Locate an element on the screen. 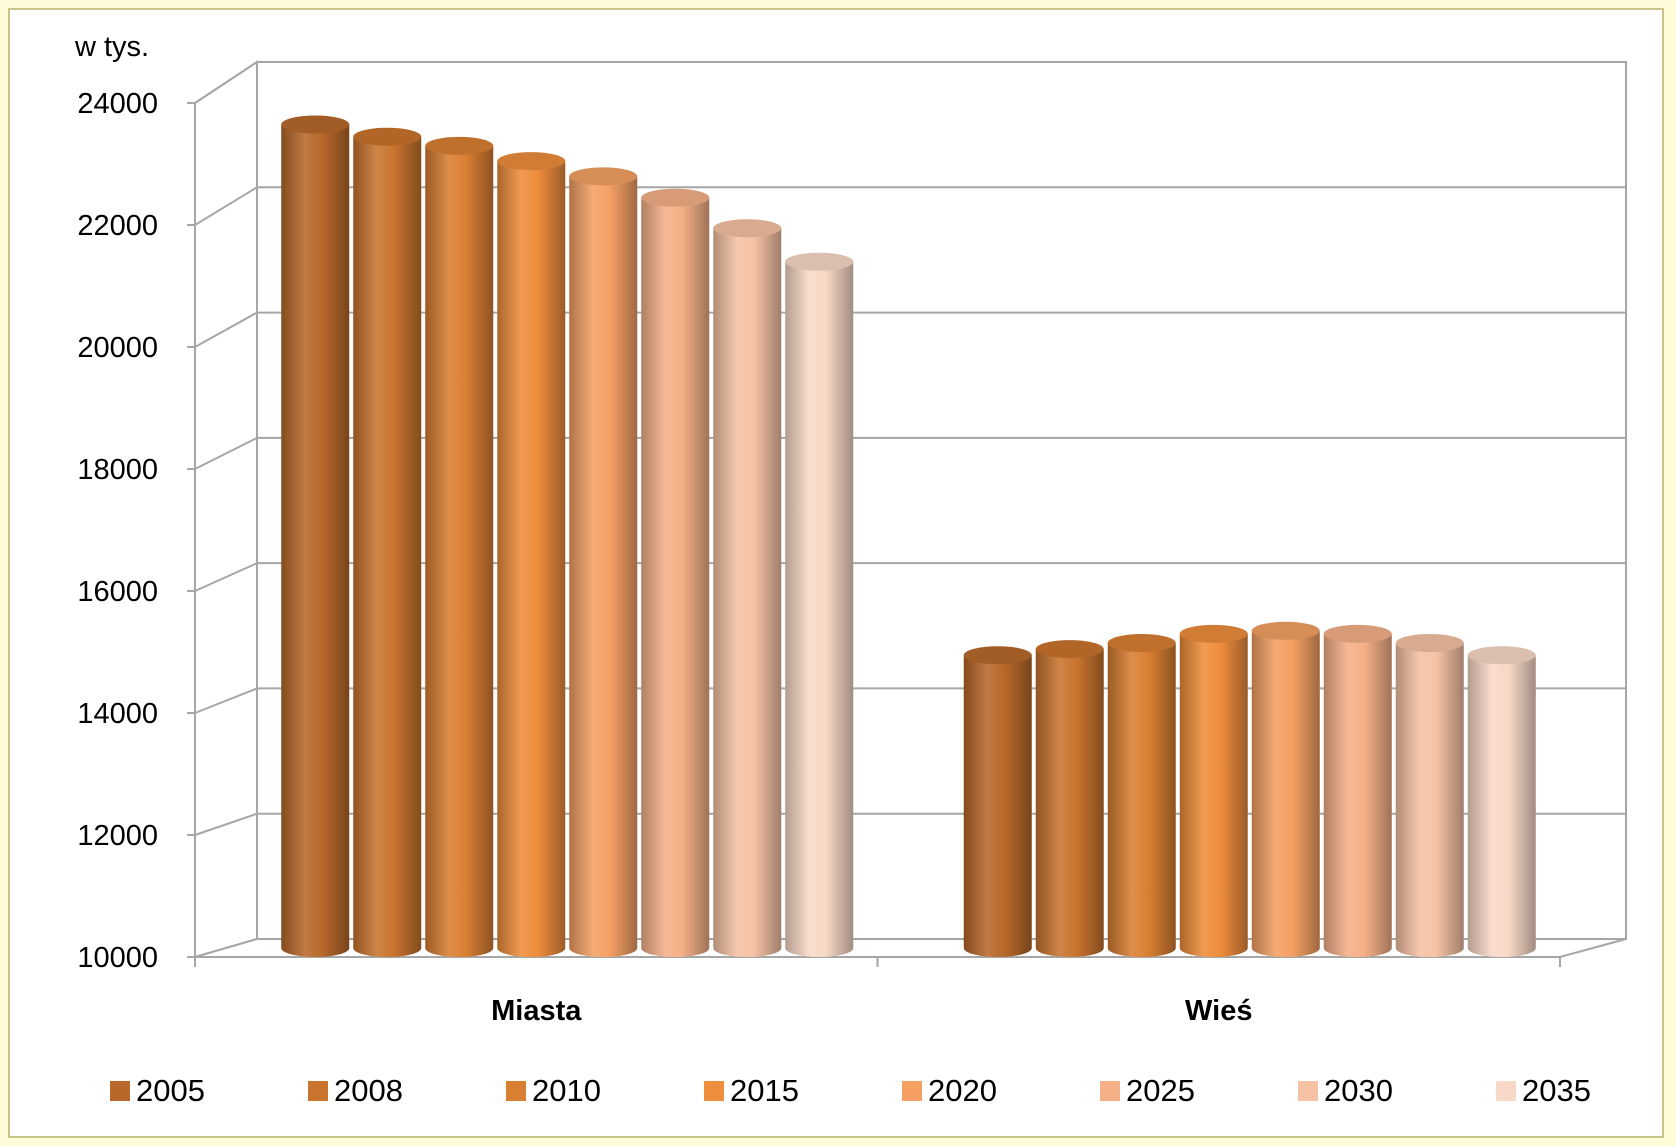 Image resolution: width=1676 pixels, height=1146 pixels. legend-item: 2025 is located at coordinates (1147, 1090).